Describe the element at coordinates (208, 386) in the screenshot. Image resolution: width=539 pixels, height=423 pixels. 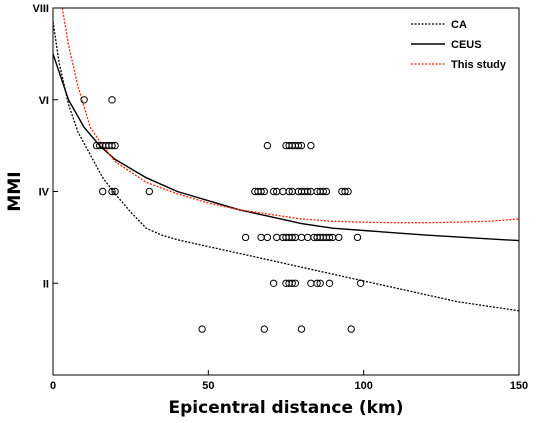
I see `x-tick-label: 50` at that location.